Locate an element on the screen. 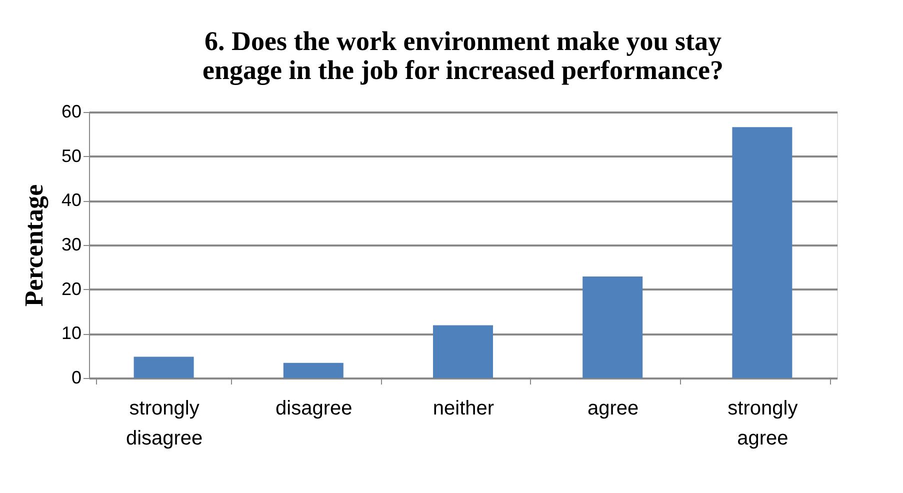 The width and height of the screenshot is (903, 493). chart-title: 6. Does the work environment make you stay engage in the job for increased performance? is located at coordinates (463, 55).